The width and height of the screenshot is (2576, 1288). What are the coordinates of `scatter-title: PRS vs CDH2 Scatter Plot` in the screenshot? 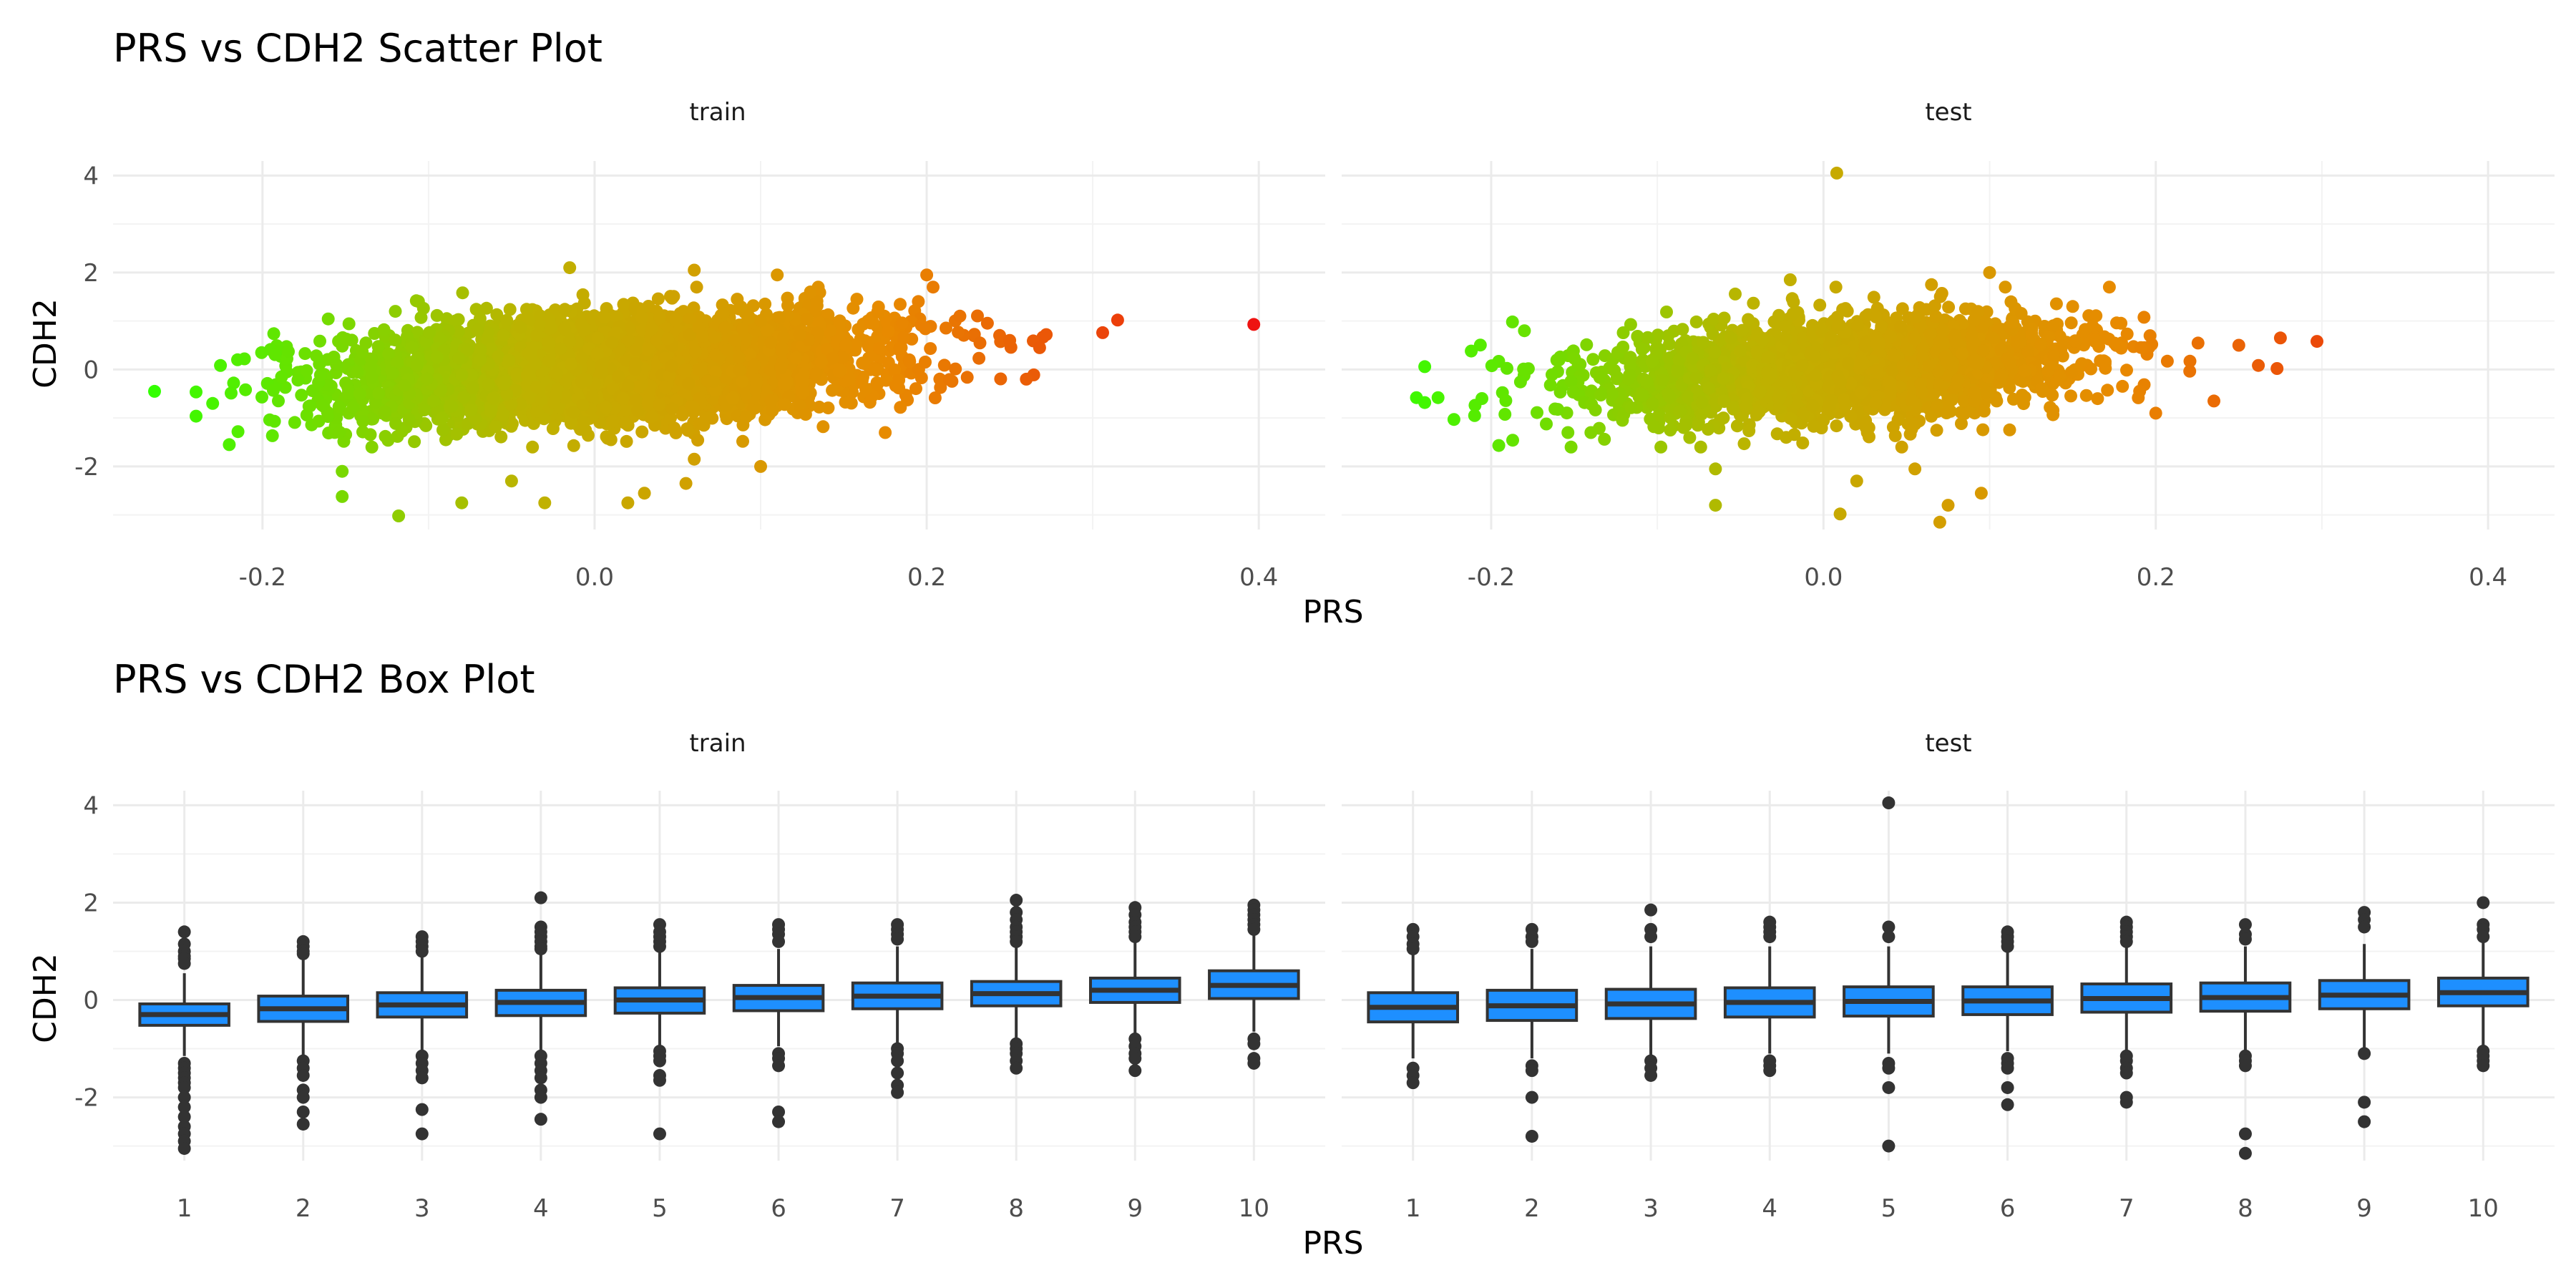 It's located at (357, 48).